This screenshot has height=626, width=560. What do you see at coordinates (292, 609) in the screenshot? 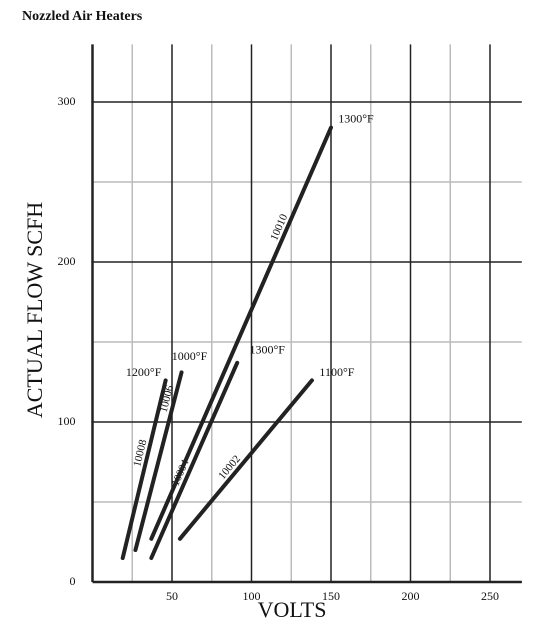
I see `x-axis-label: VOLTS` at bounding box center [292, 609].